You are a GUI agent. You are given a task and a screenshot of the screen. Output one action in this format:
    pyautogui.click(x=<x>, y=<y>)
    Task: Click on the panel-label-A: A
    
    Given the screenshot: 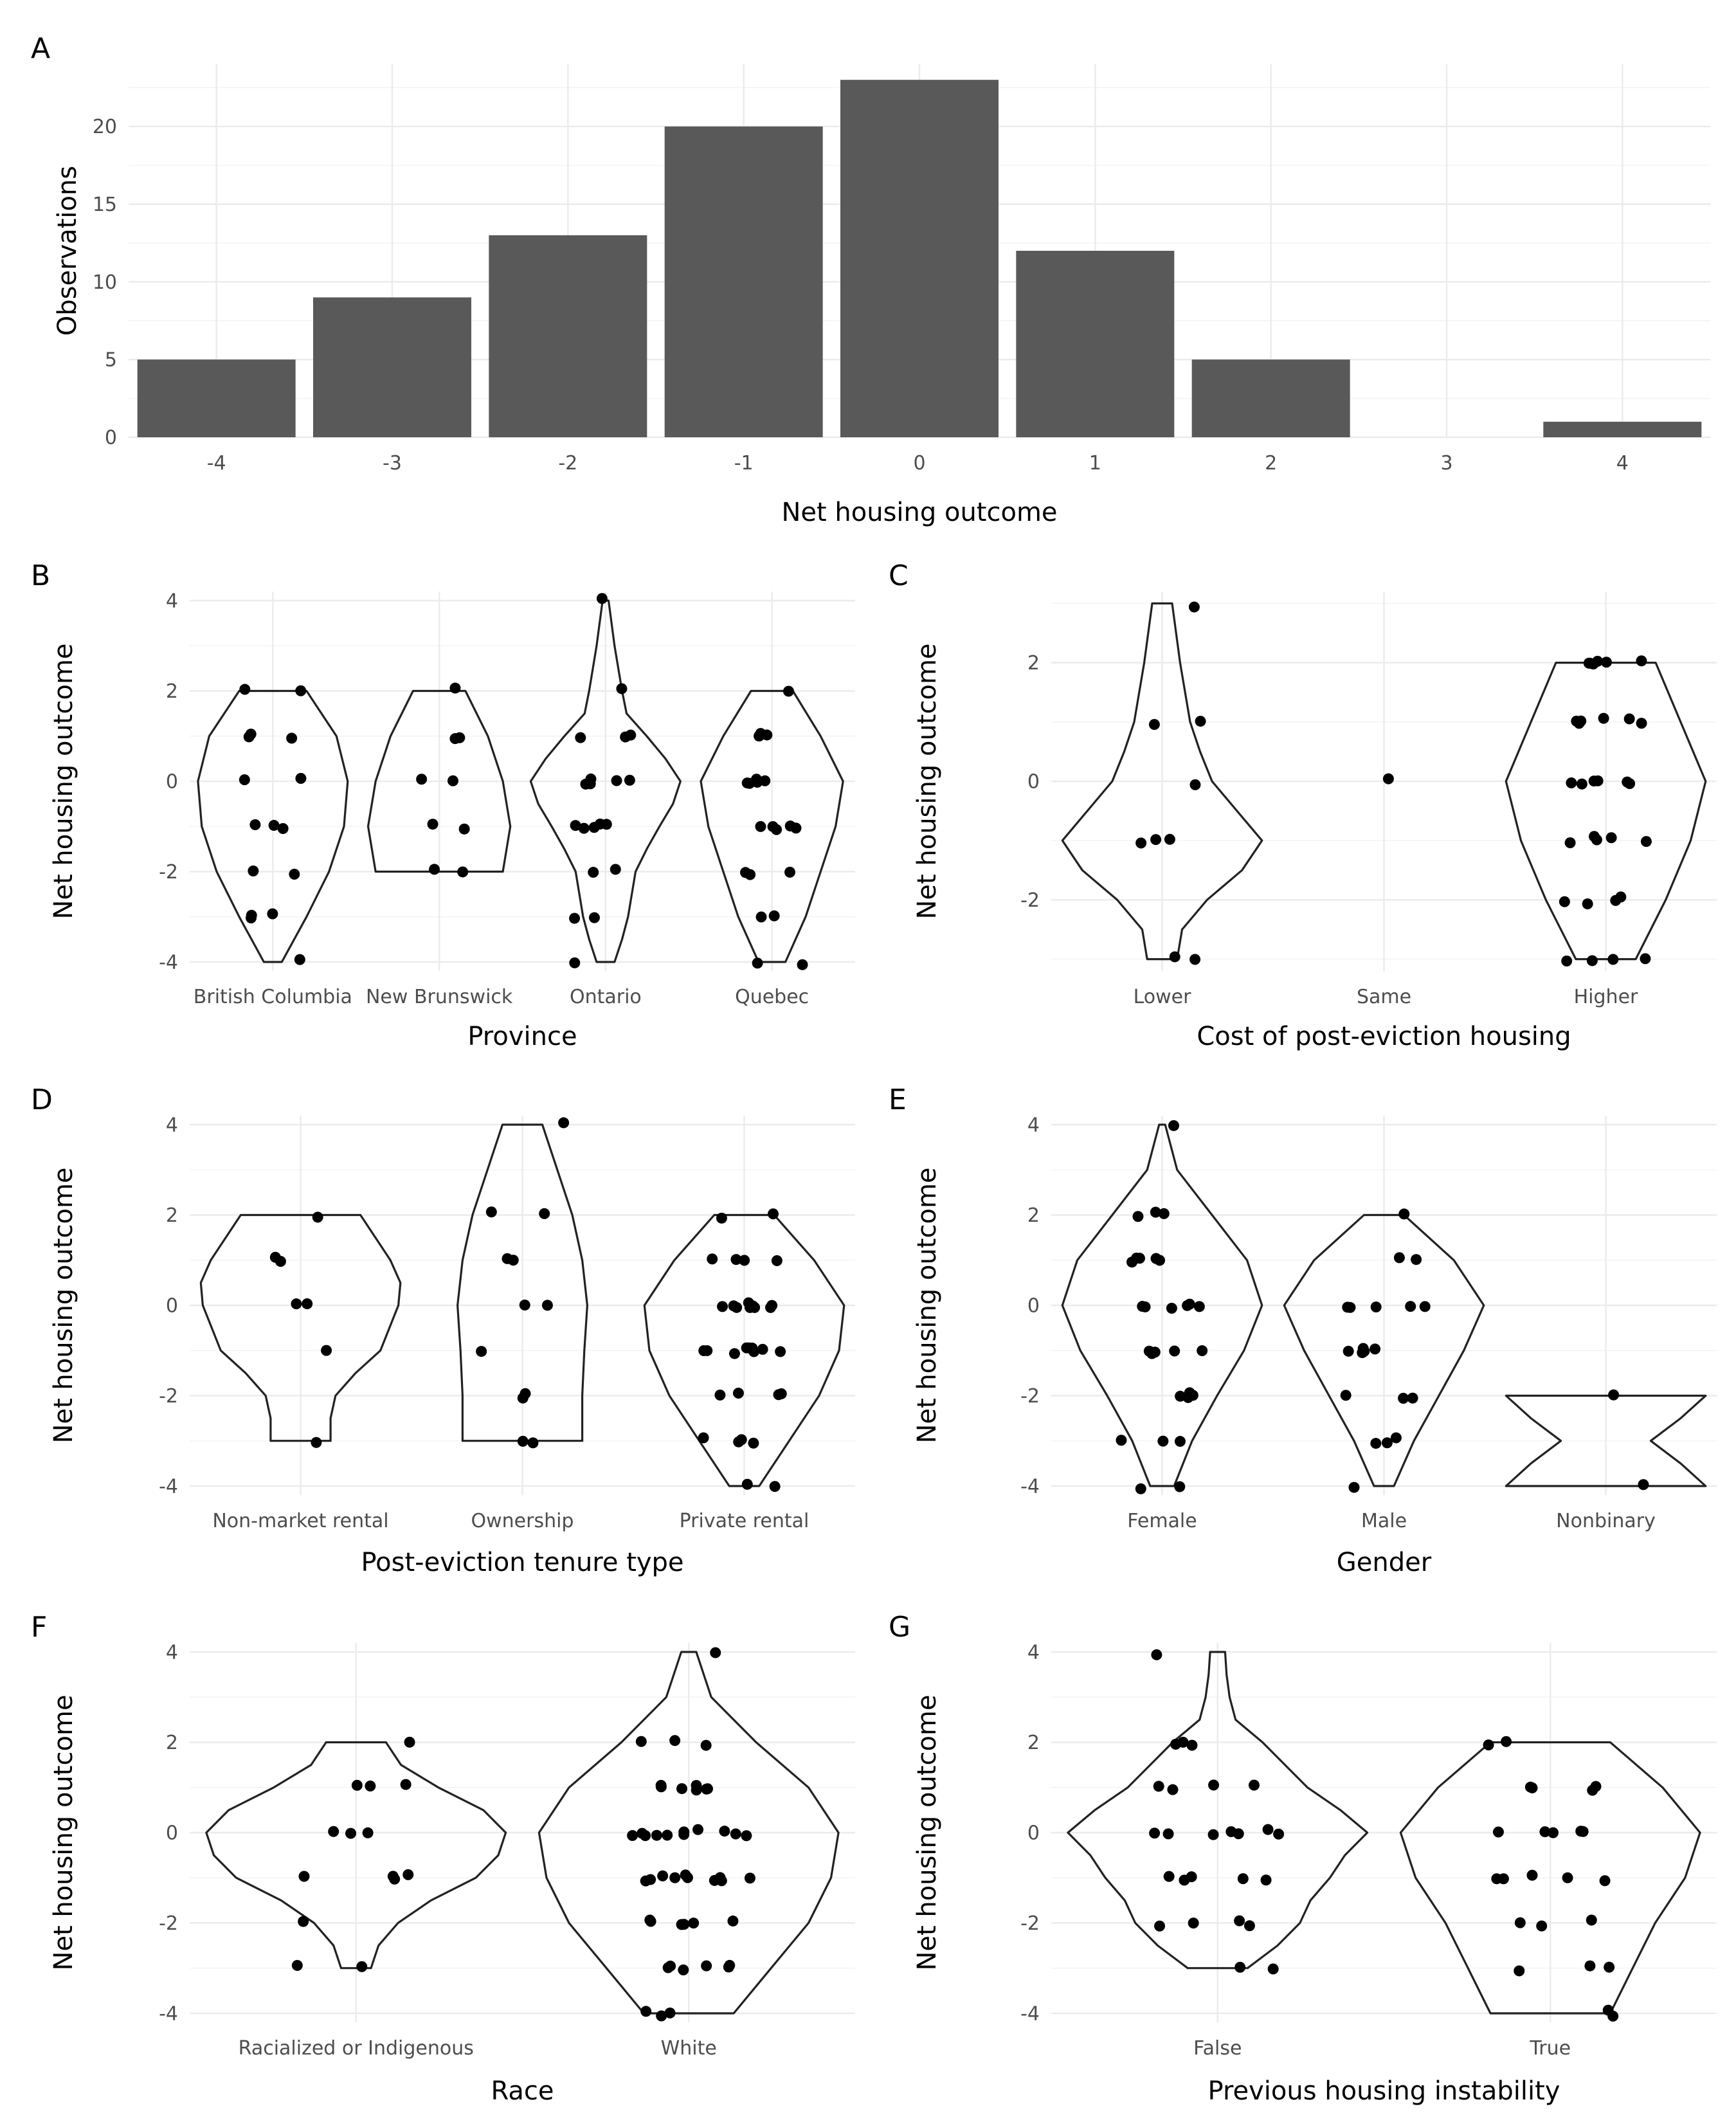 What is the action you would take?
    pyautogui.click(x=40, y=49)
    